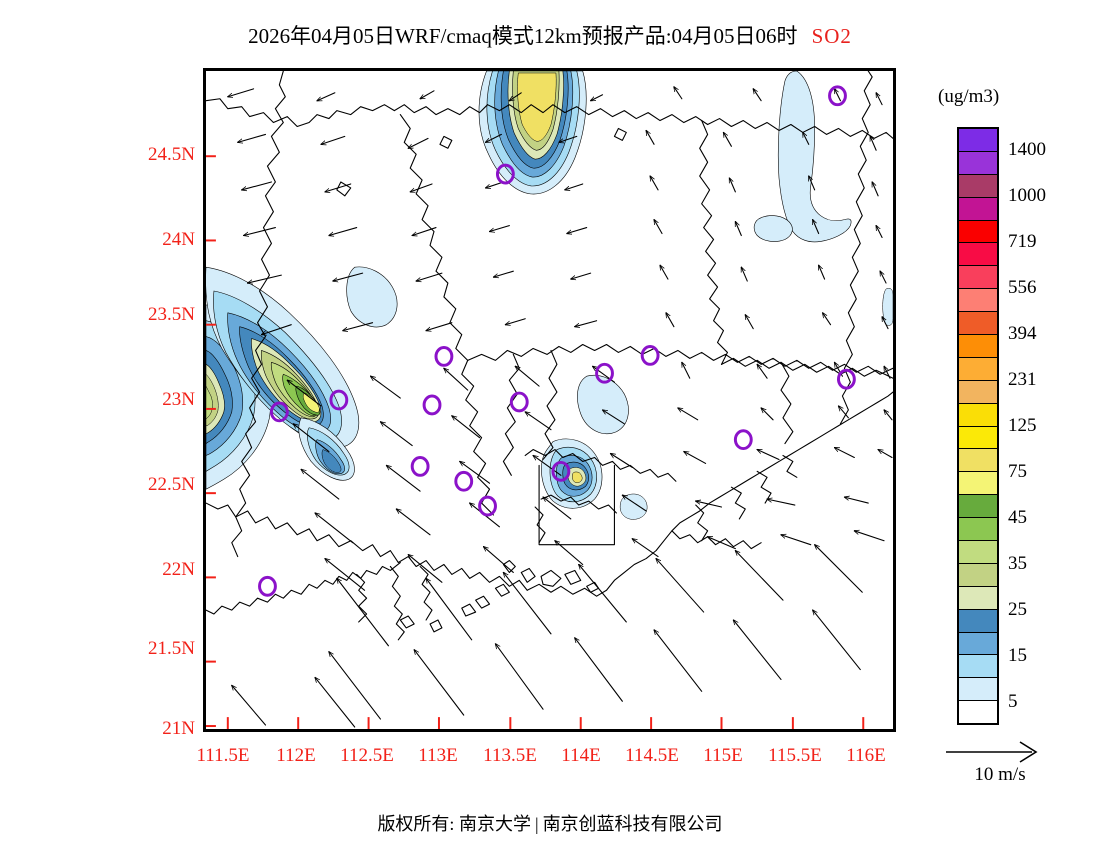 The width and height of the screenshot is (1100, 850). I want to click on east-offshore-patch, so click(802, 157).